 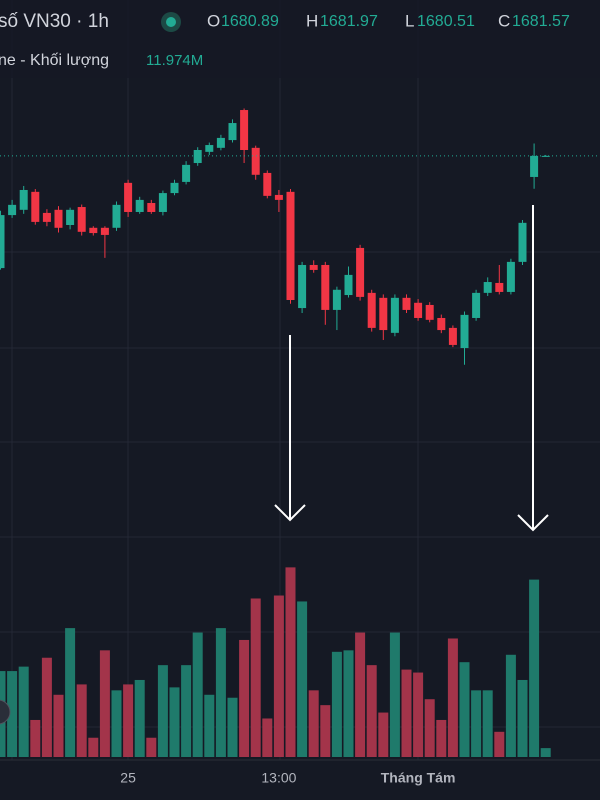 I want to click on volume-title: ne - Khối lượng, so click(x=54, y=60).